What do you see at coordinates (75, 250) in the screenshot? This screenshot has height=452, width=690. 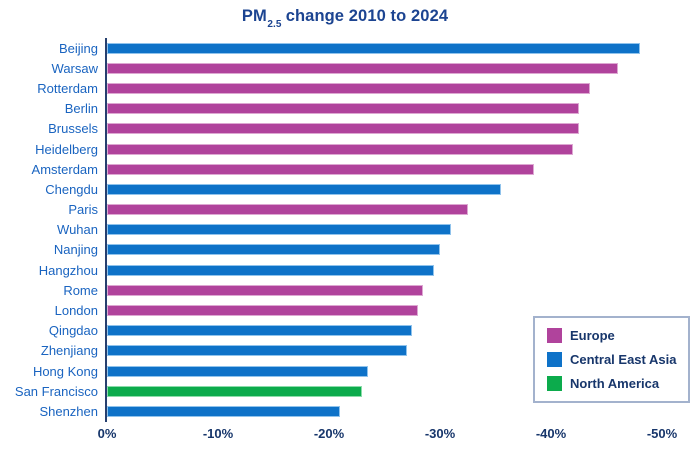 I see `category-label: Nanjing` at bounding box center [75, 250].